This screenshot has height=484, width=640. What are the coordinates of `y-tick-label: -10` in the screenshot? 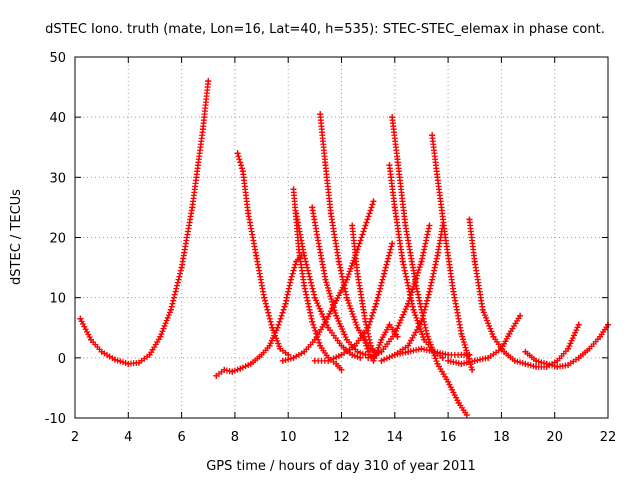 It's located at (55, 419).